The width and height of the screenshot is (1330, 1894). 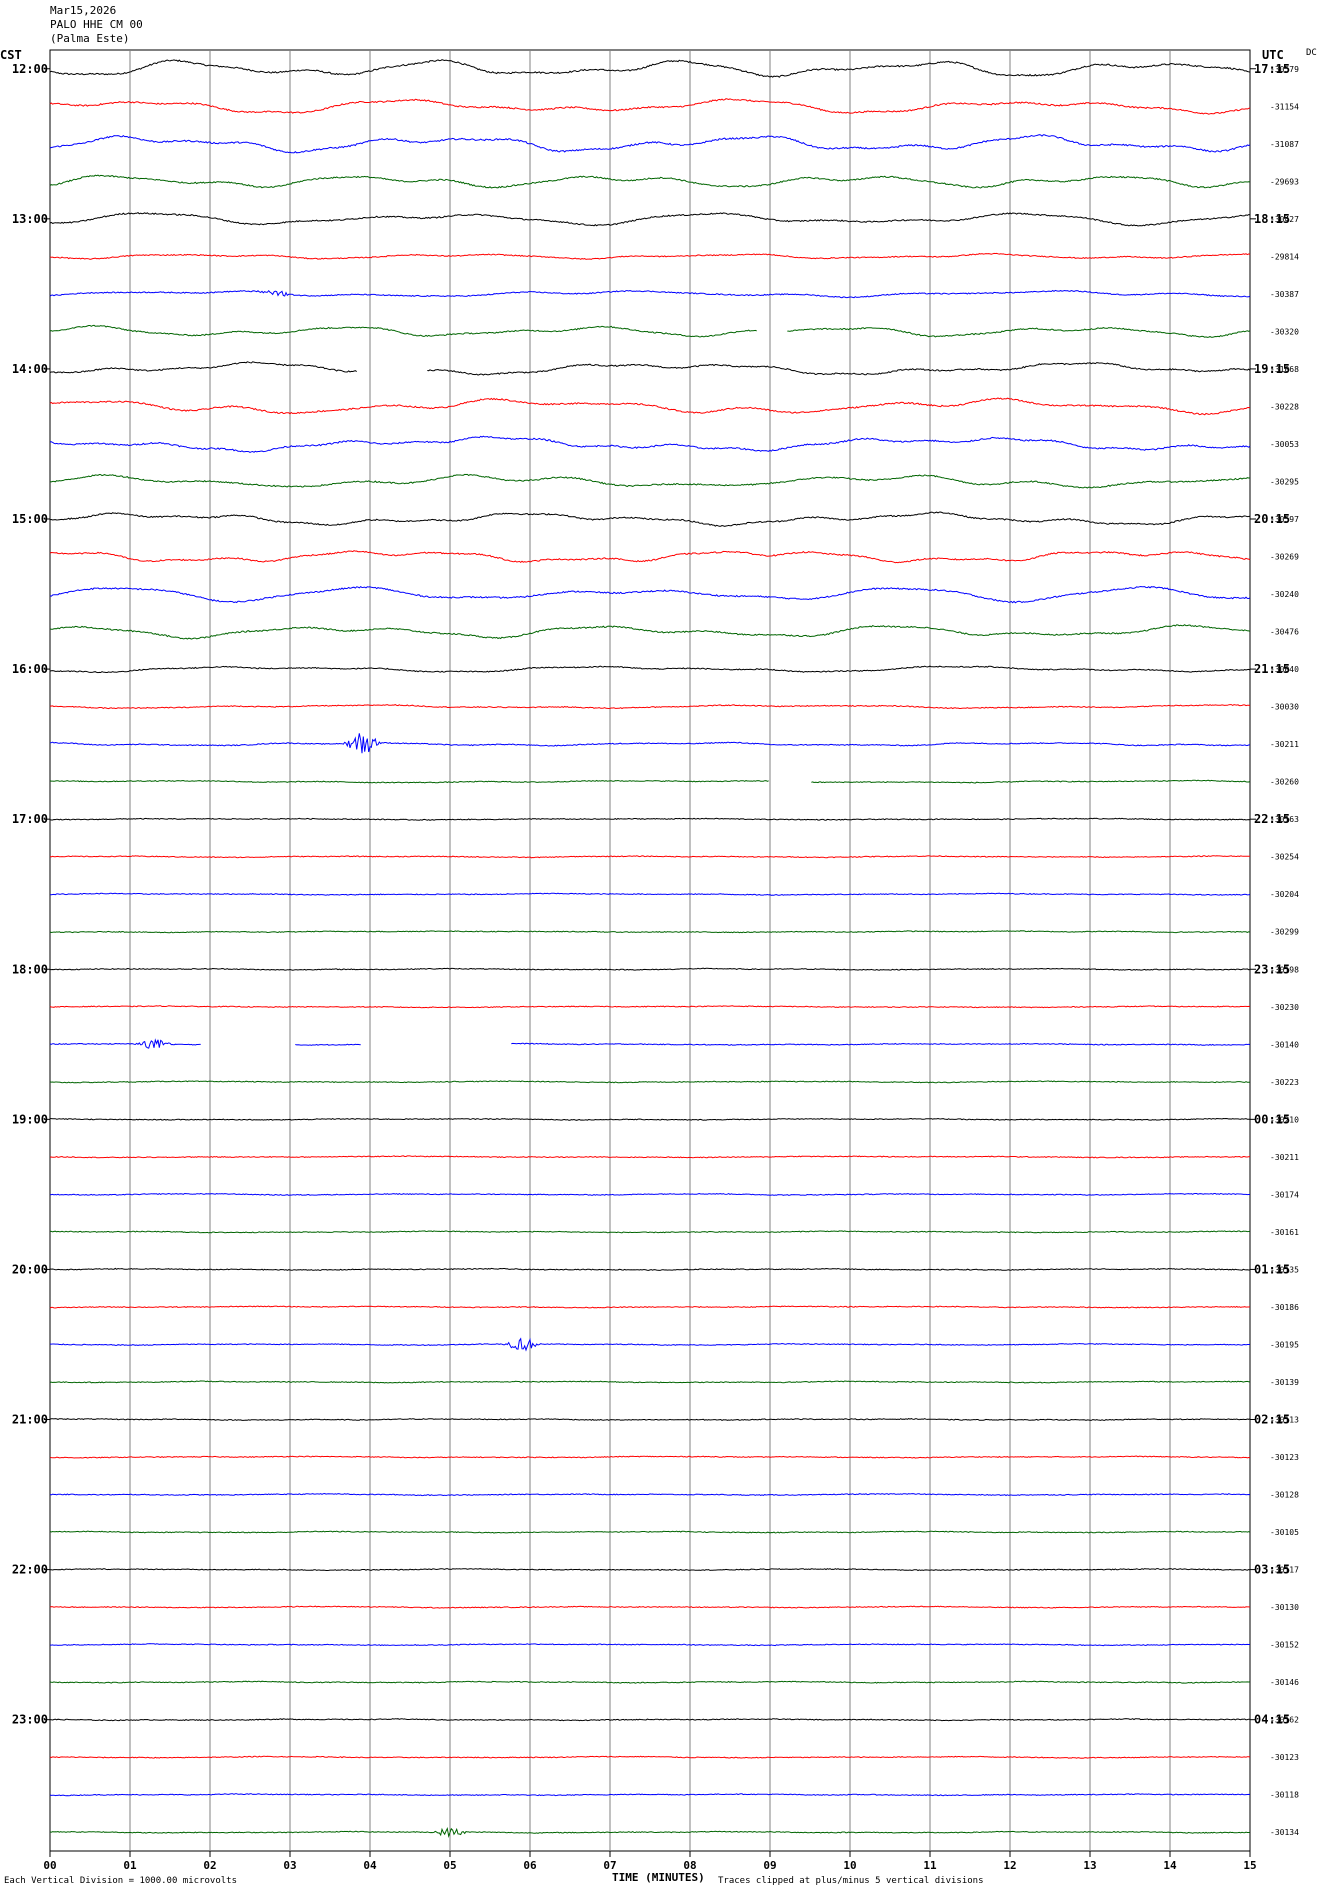 I want to click on dc-offset-label: -30476, so click(x=1284, y=632).